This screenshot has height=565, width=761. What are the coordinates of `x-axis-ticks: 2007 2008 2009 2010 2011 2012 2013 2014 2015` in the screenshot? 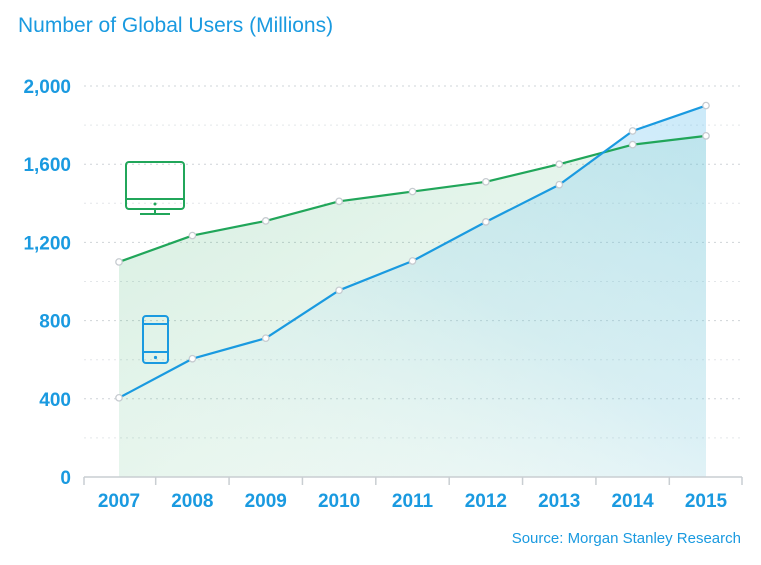 It's located at (413, 501).